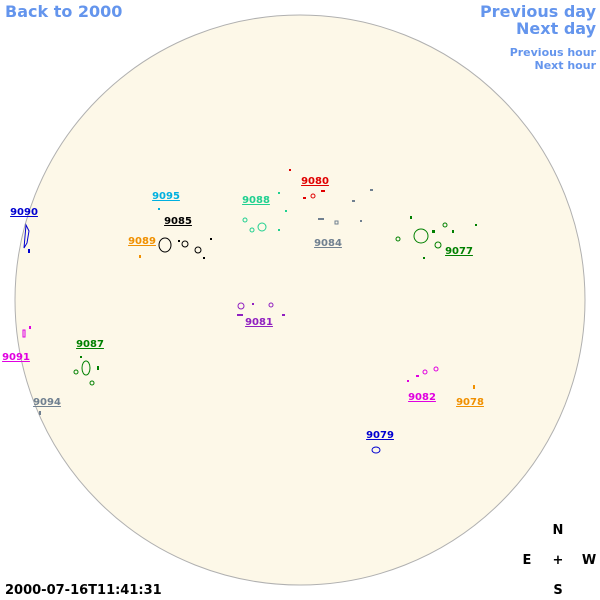 The width and height of the screenshot is (600, 600). Describe the element at coordinates (63, 11) in the screenshot. I see `back-link: Back to 2000` at that location.